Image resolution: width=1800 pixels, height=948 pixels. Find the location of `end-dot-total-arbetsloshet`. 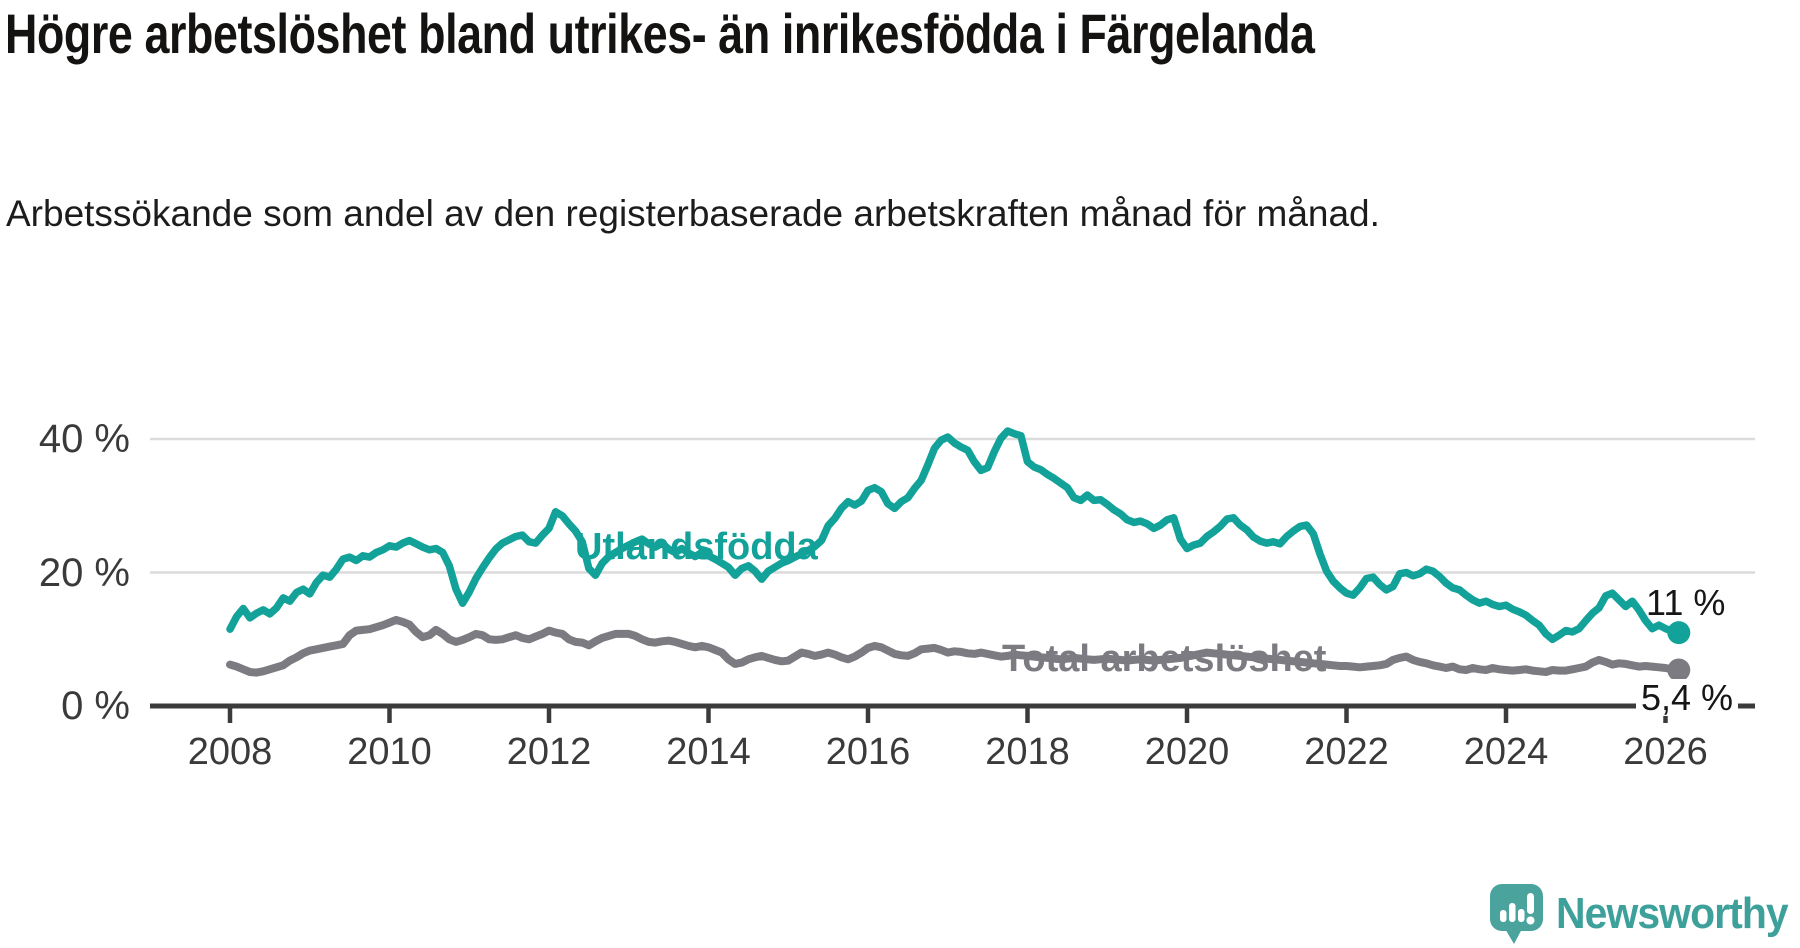

end-dot-total-arbetsloshet is located at coordinates (1679, 670).